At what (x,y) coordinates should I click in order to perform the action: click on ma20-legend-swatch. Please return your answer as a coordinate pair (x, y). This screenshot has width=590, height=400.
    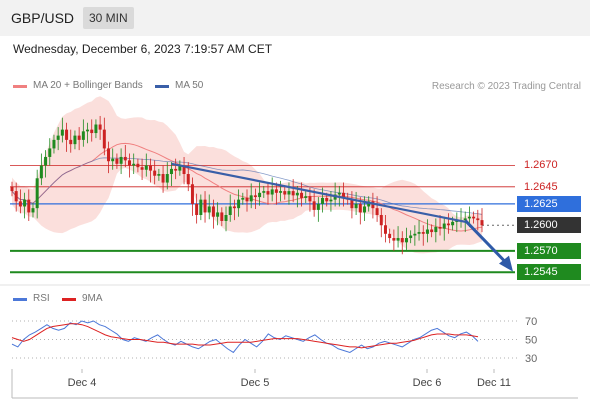
    Looking at the image, I should click on (20, 86).